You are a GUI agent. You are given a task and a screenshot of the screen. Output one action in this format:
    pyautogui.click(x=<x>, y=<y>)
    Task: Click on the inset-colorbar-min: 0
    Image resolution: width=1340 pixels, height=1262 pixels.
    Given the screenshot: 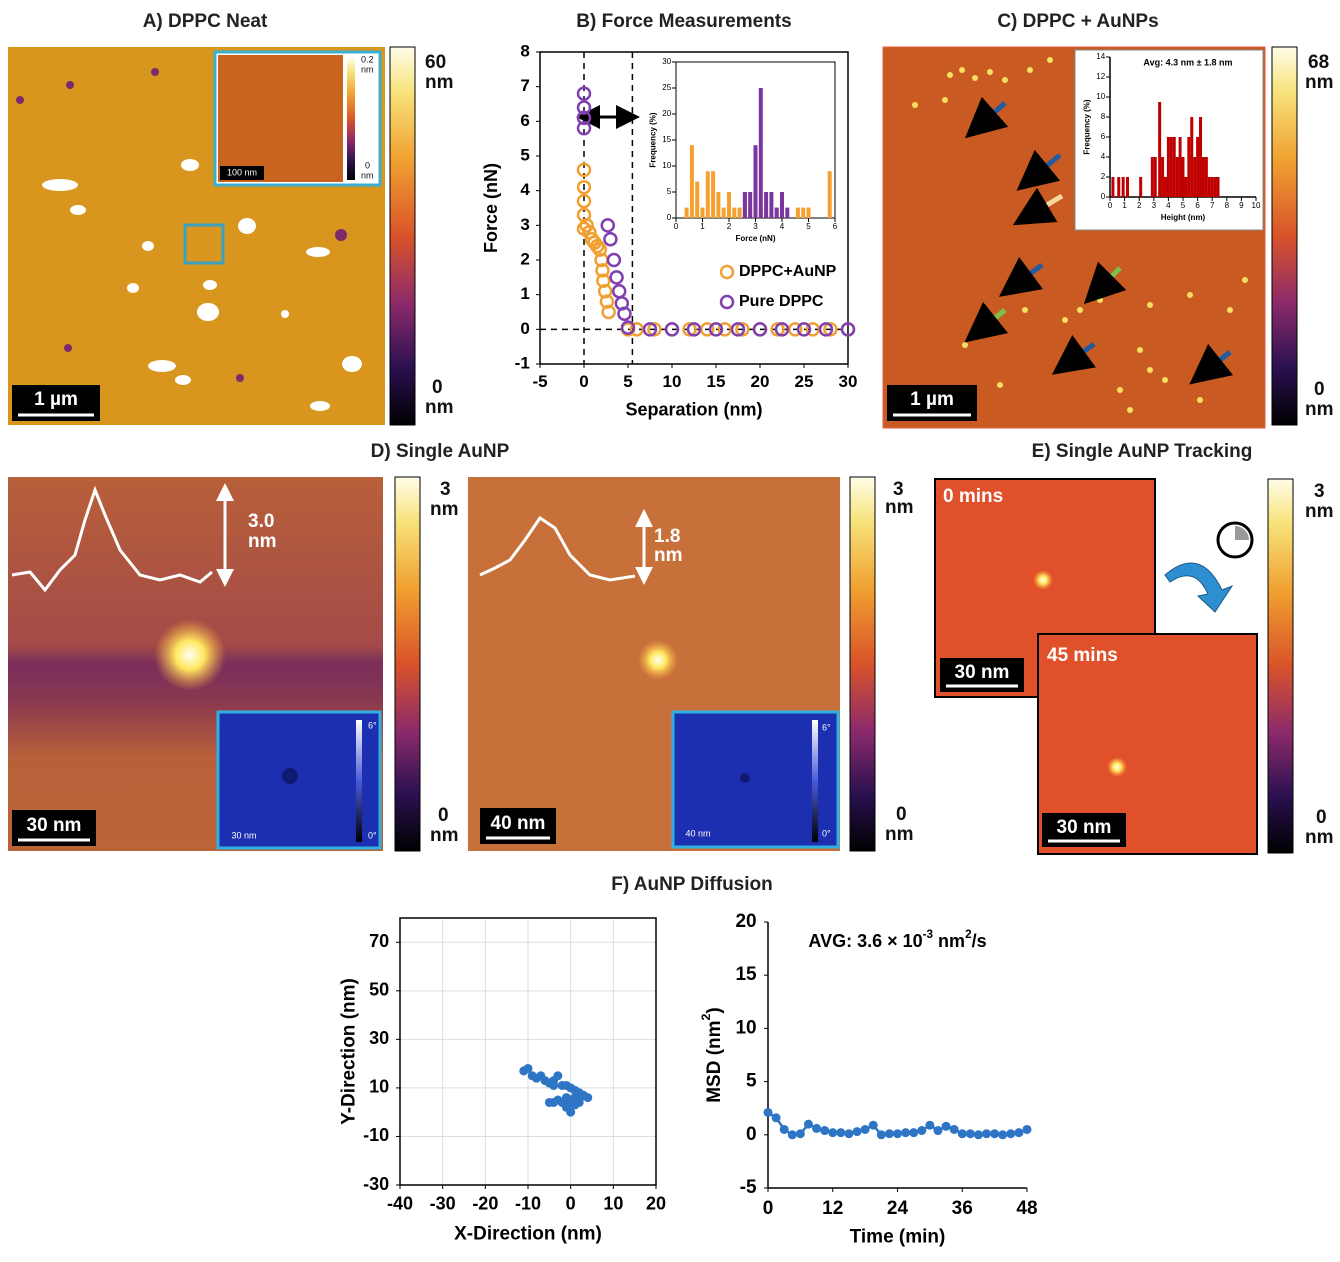 What is the action you would take?
    pyautogui.click(x=367, y=165)
    